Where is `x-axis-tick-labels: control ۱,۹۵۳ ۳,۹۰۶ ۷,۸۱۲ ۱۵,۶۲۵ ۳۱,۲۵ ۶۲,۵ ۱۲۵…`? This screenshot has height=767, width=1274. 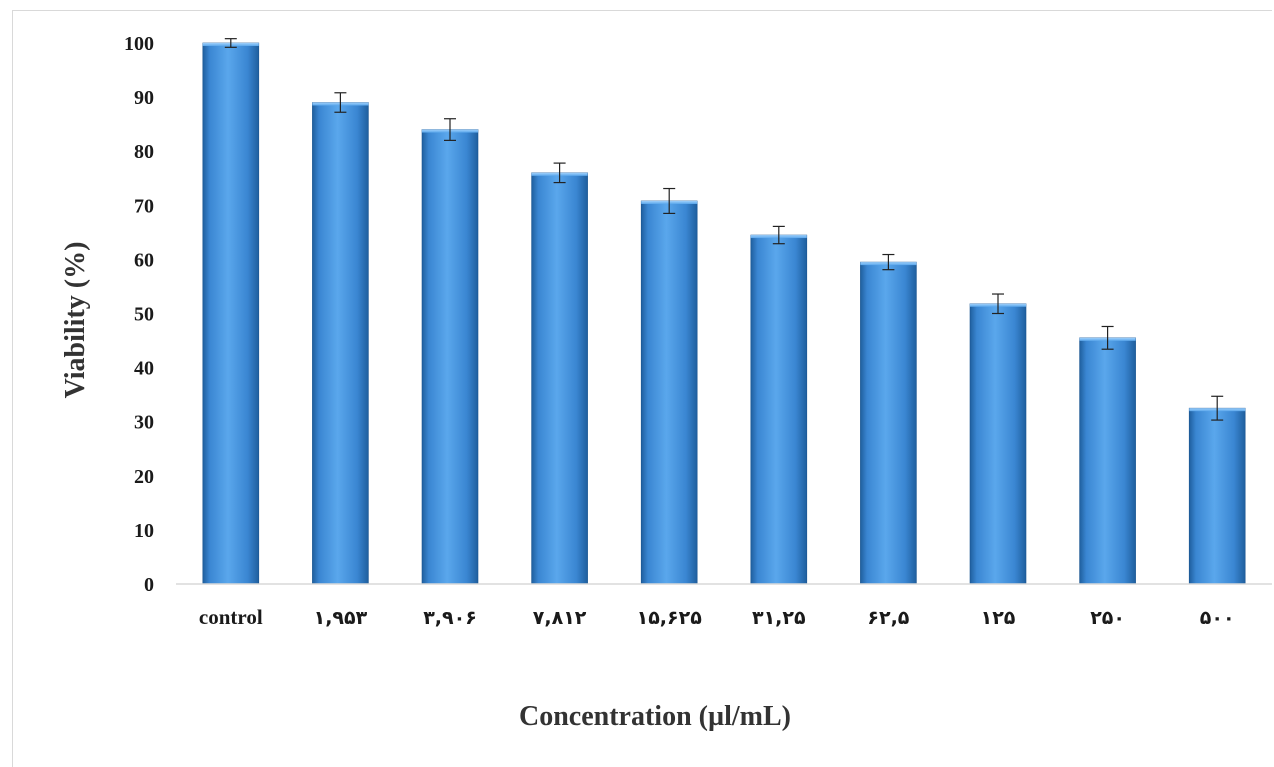 x-axis-tick-labels: control ۱,۹۵۳ ۳,۹۰۶ ۷,۸۱۲ ۱۵,۶۲۵ ۳۱,۲۵ ۶۲,۵ ۱۲۵… is located at coordinates (717, 617).